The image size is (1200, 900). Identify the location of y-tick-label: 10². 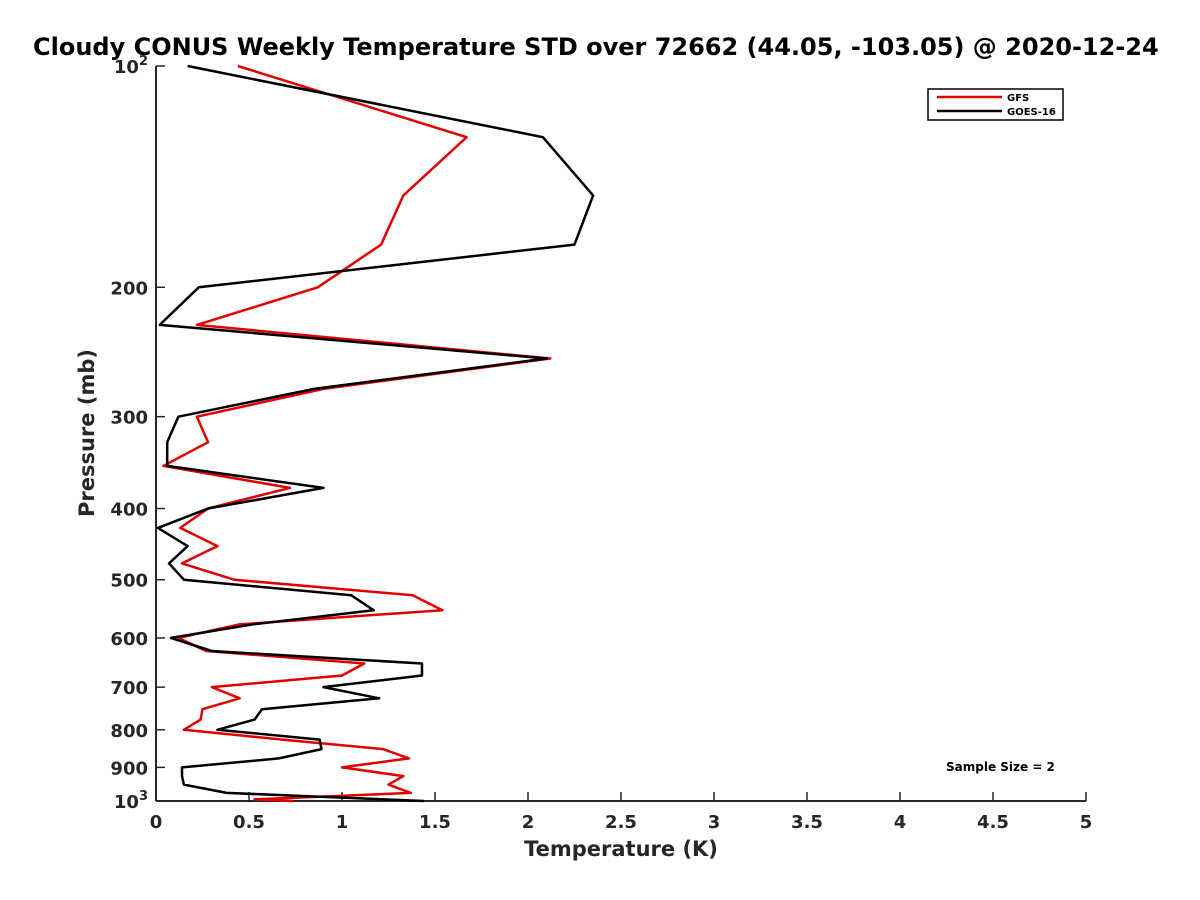
(131, 66).